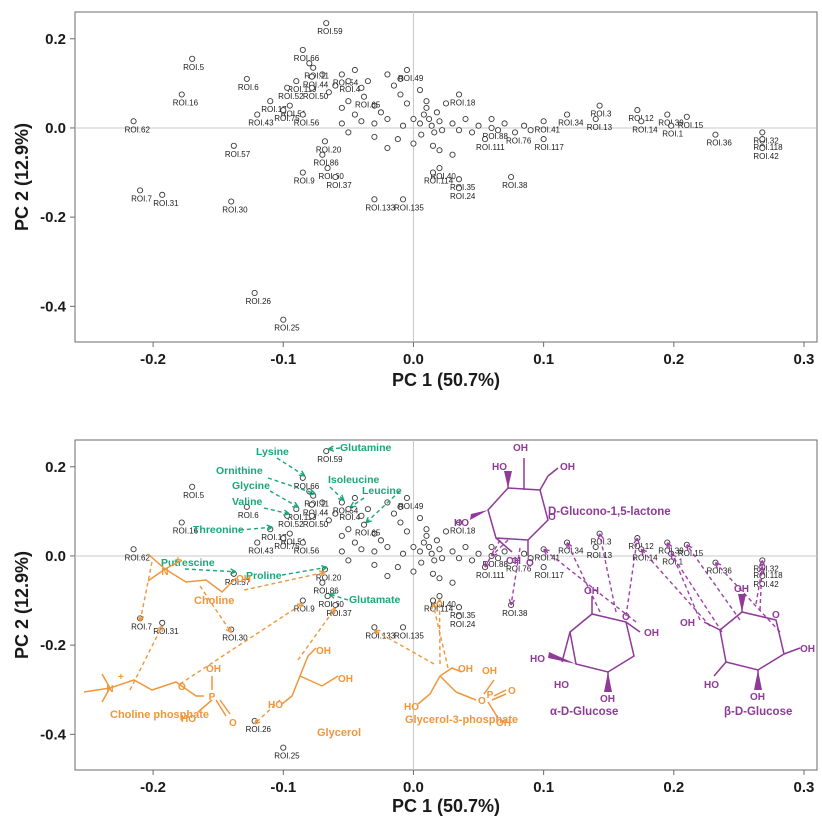  I want to click on alpha-o-ring: O, so click(626, 617).